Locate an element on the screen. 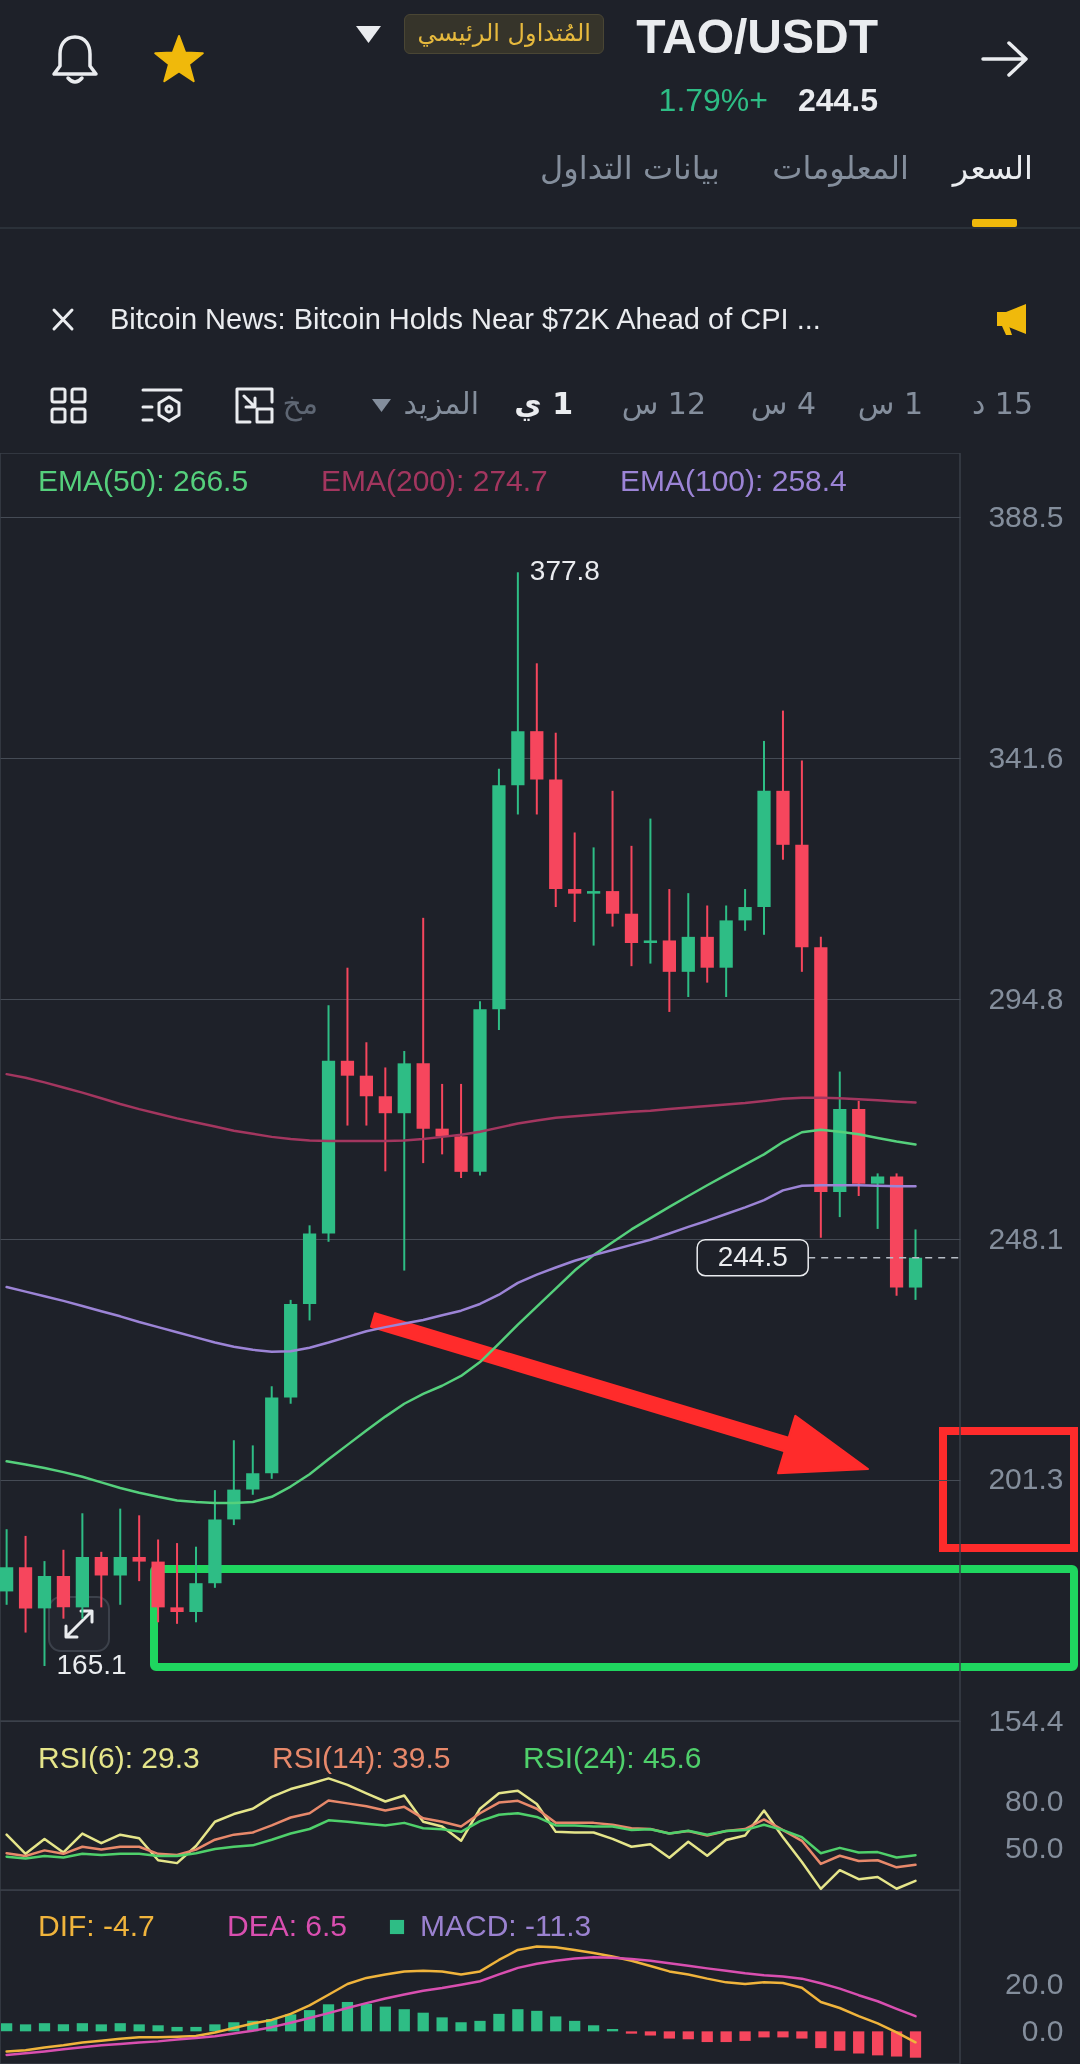  series-label: RSI(14): 39.5 is located at coordinates (361, 1757).